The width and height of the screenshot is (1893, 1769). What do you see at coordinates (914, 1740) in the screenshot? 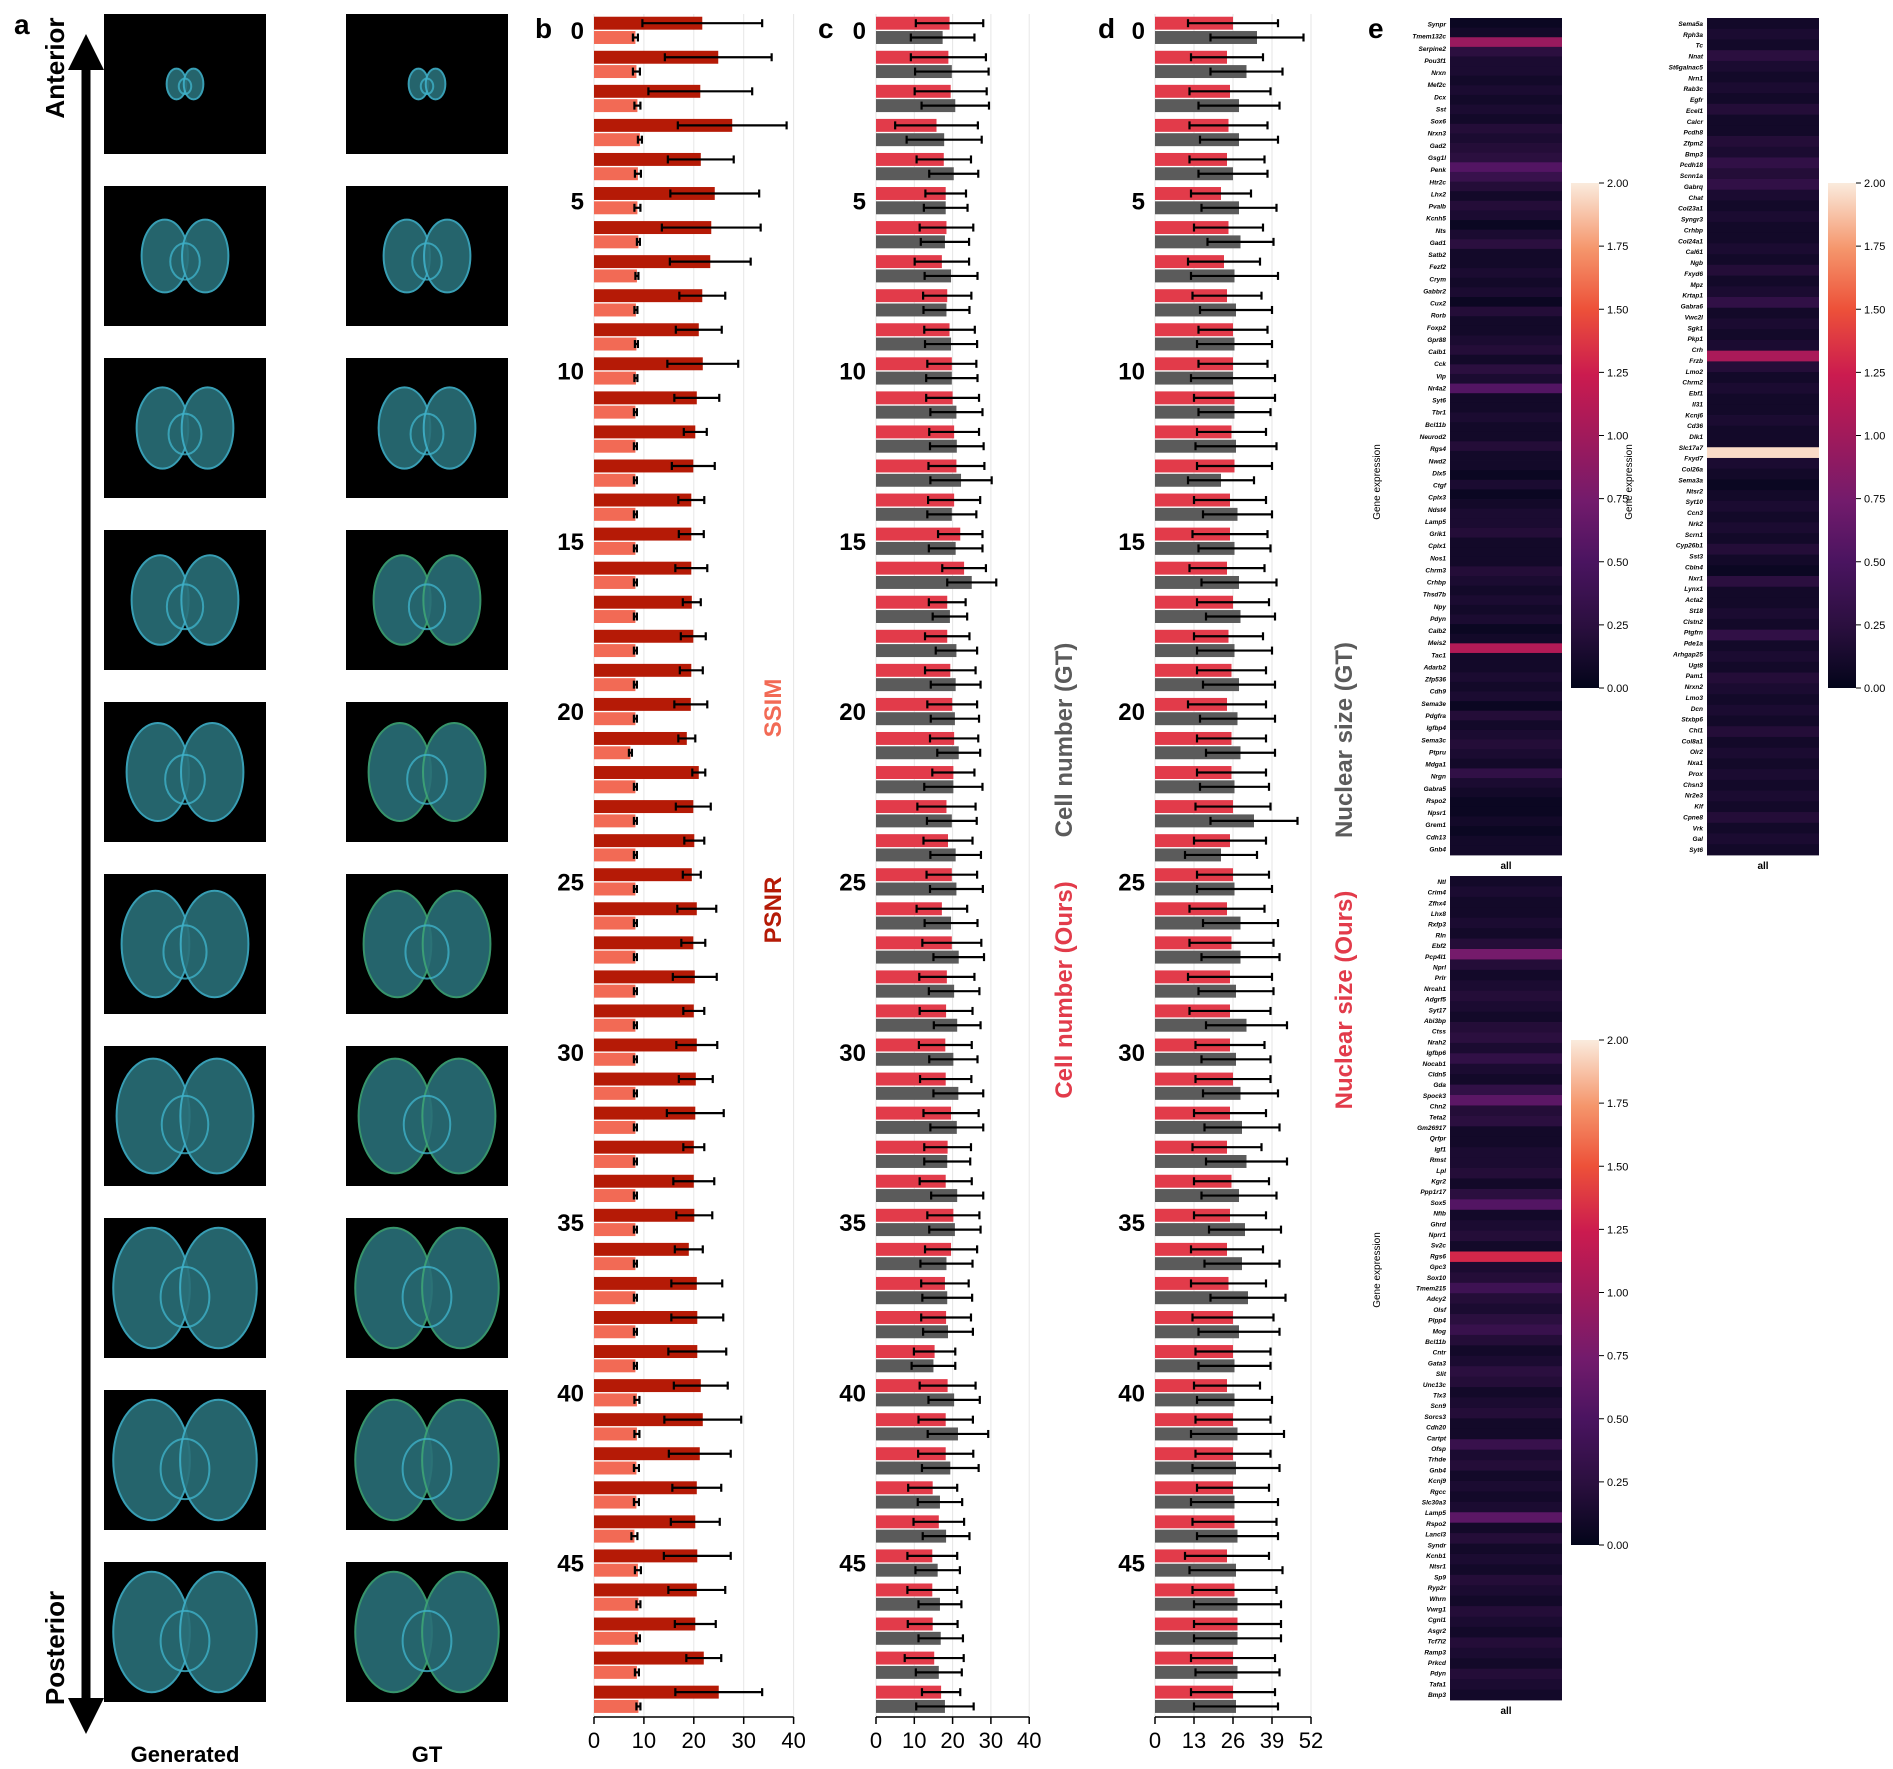
I see `x-tick-label: 10` at bounding box center [914, 1740].